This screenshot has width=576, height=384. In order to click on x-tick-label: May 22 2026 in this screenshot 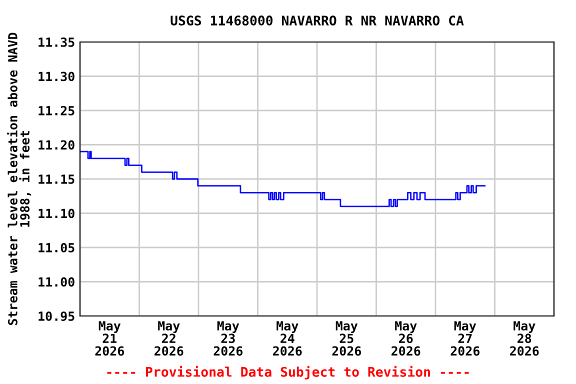, I will do `click(169, 338)`.